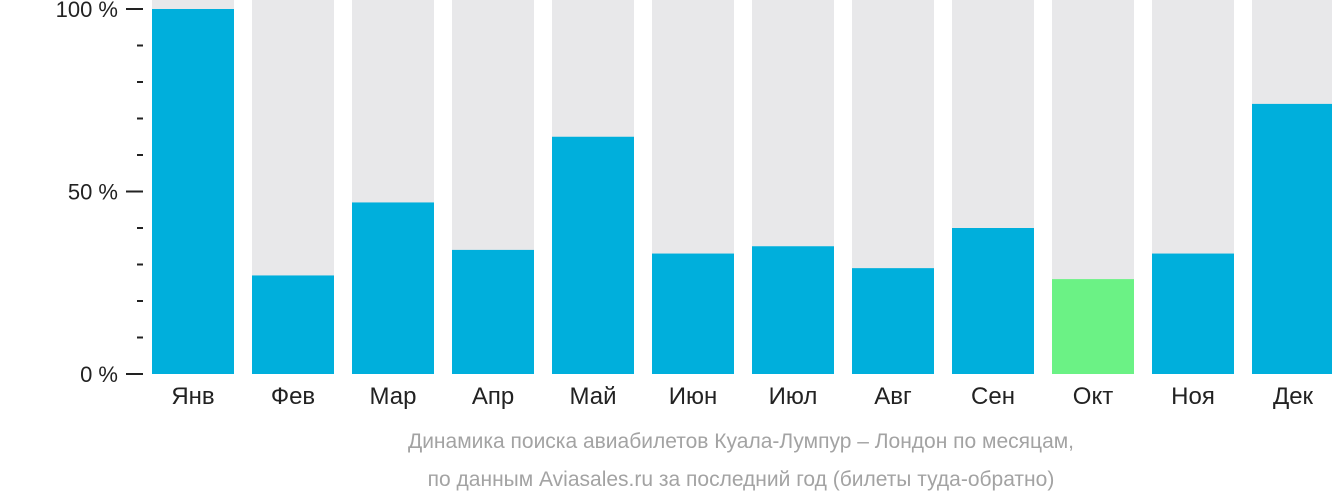 This screenshot has height=502, width=1332. Describe the element at coordinates (93, 192) in the screenshot. I see `y-tick-label: 50 %` at that location.